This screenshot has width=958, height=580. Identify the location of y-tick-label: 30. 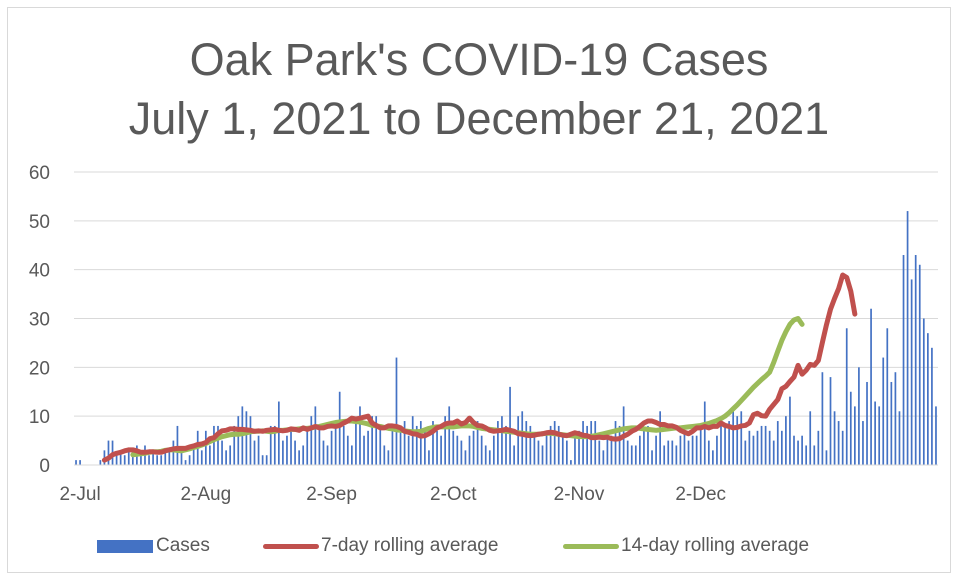
(39, 320).